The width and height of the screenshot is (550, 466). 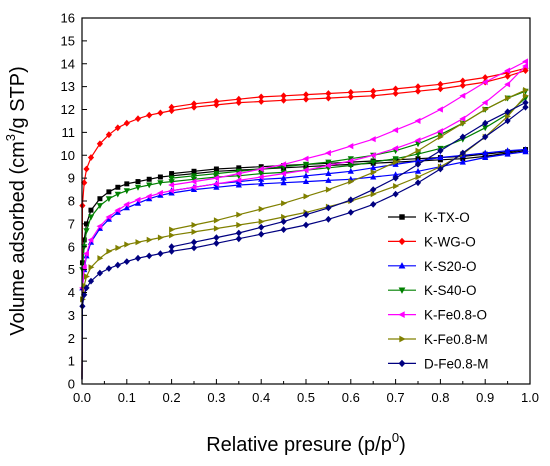 What do you see at coordinates (71, 178) in the screenshot?
I see `y-tick-label: 9` at bounding box center [71, 178].